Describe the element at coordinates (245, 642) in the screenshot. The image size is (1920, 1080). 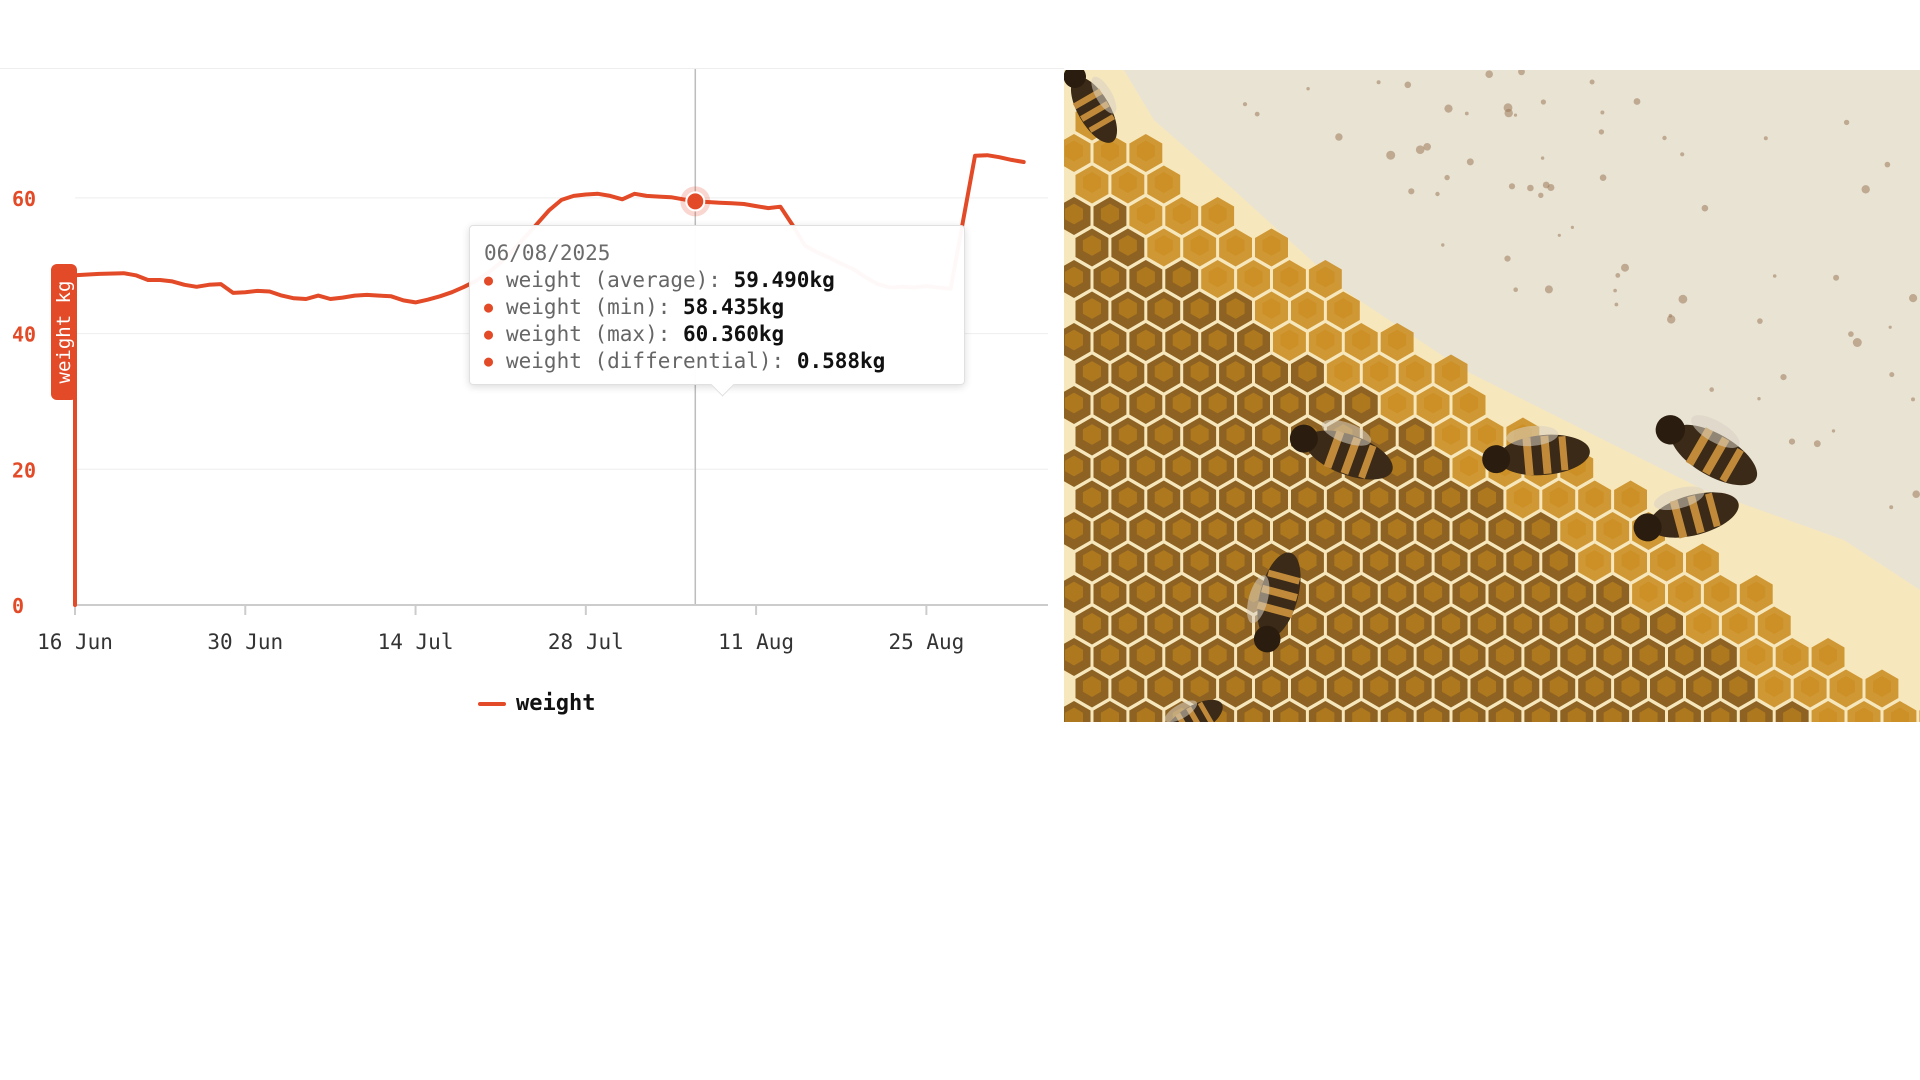
I see `x-tick-label: 30 Jun` at that location.